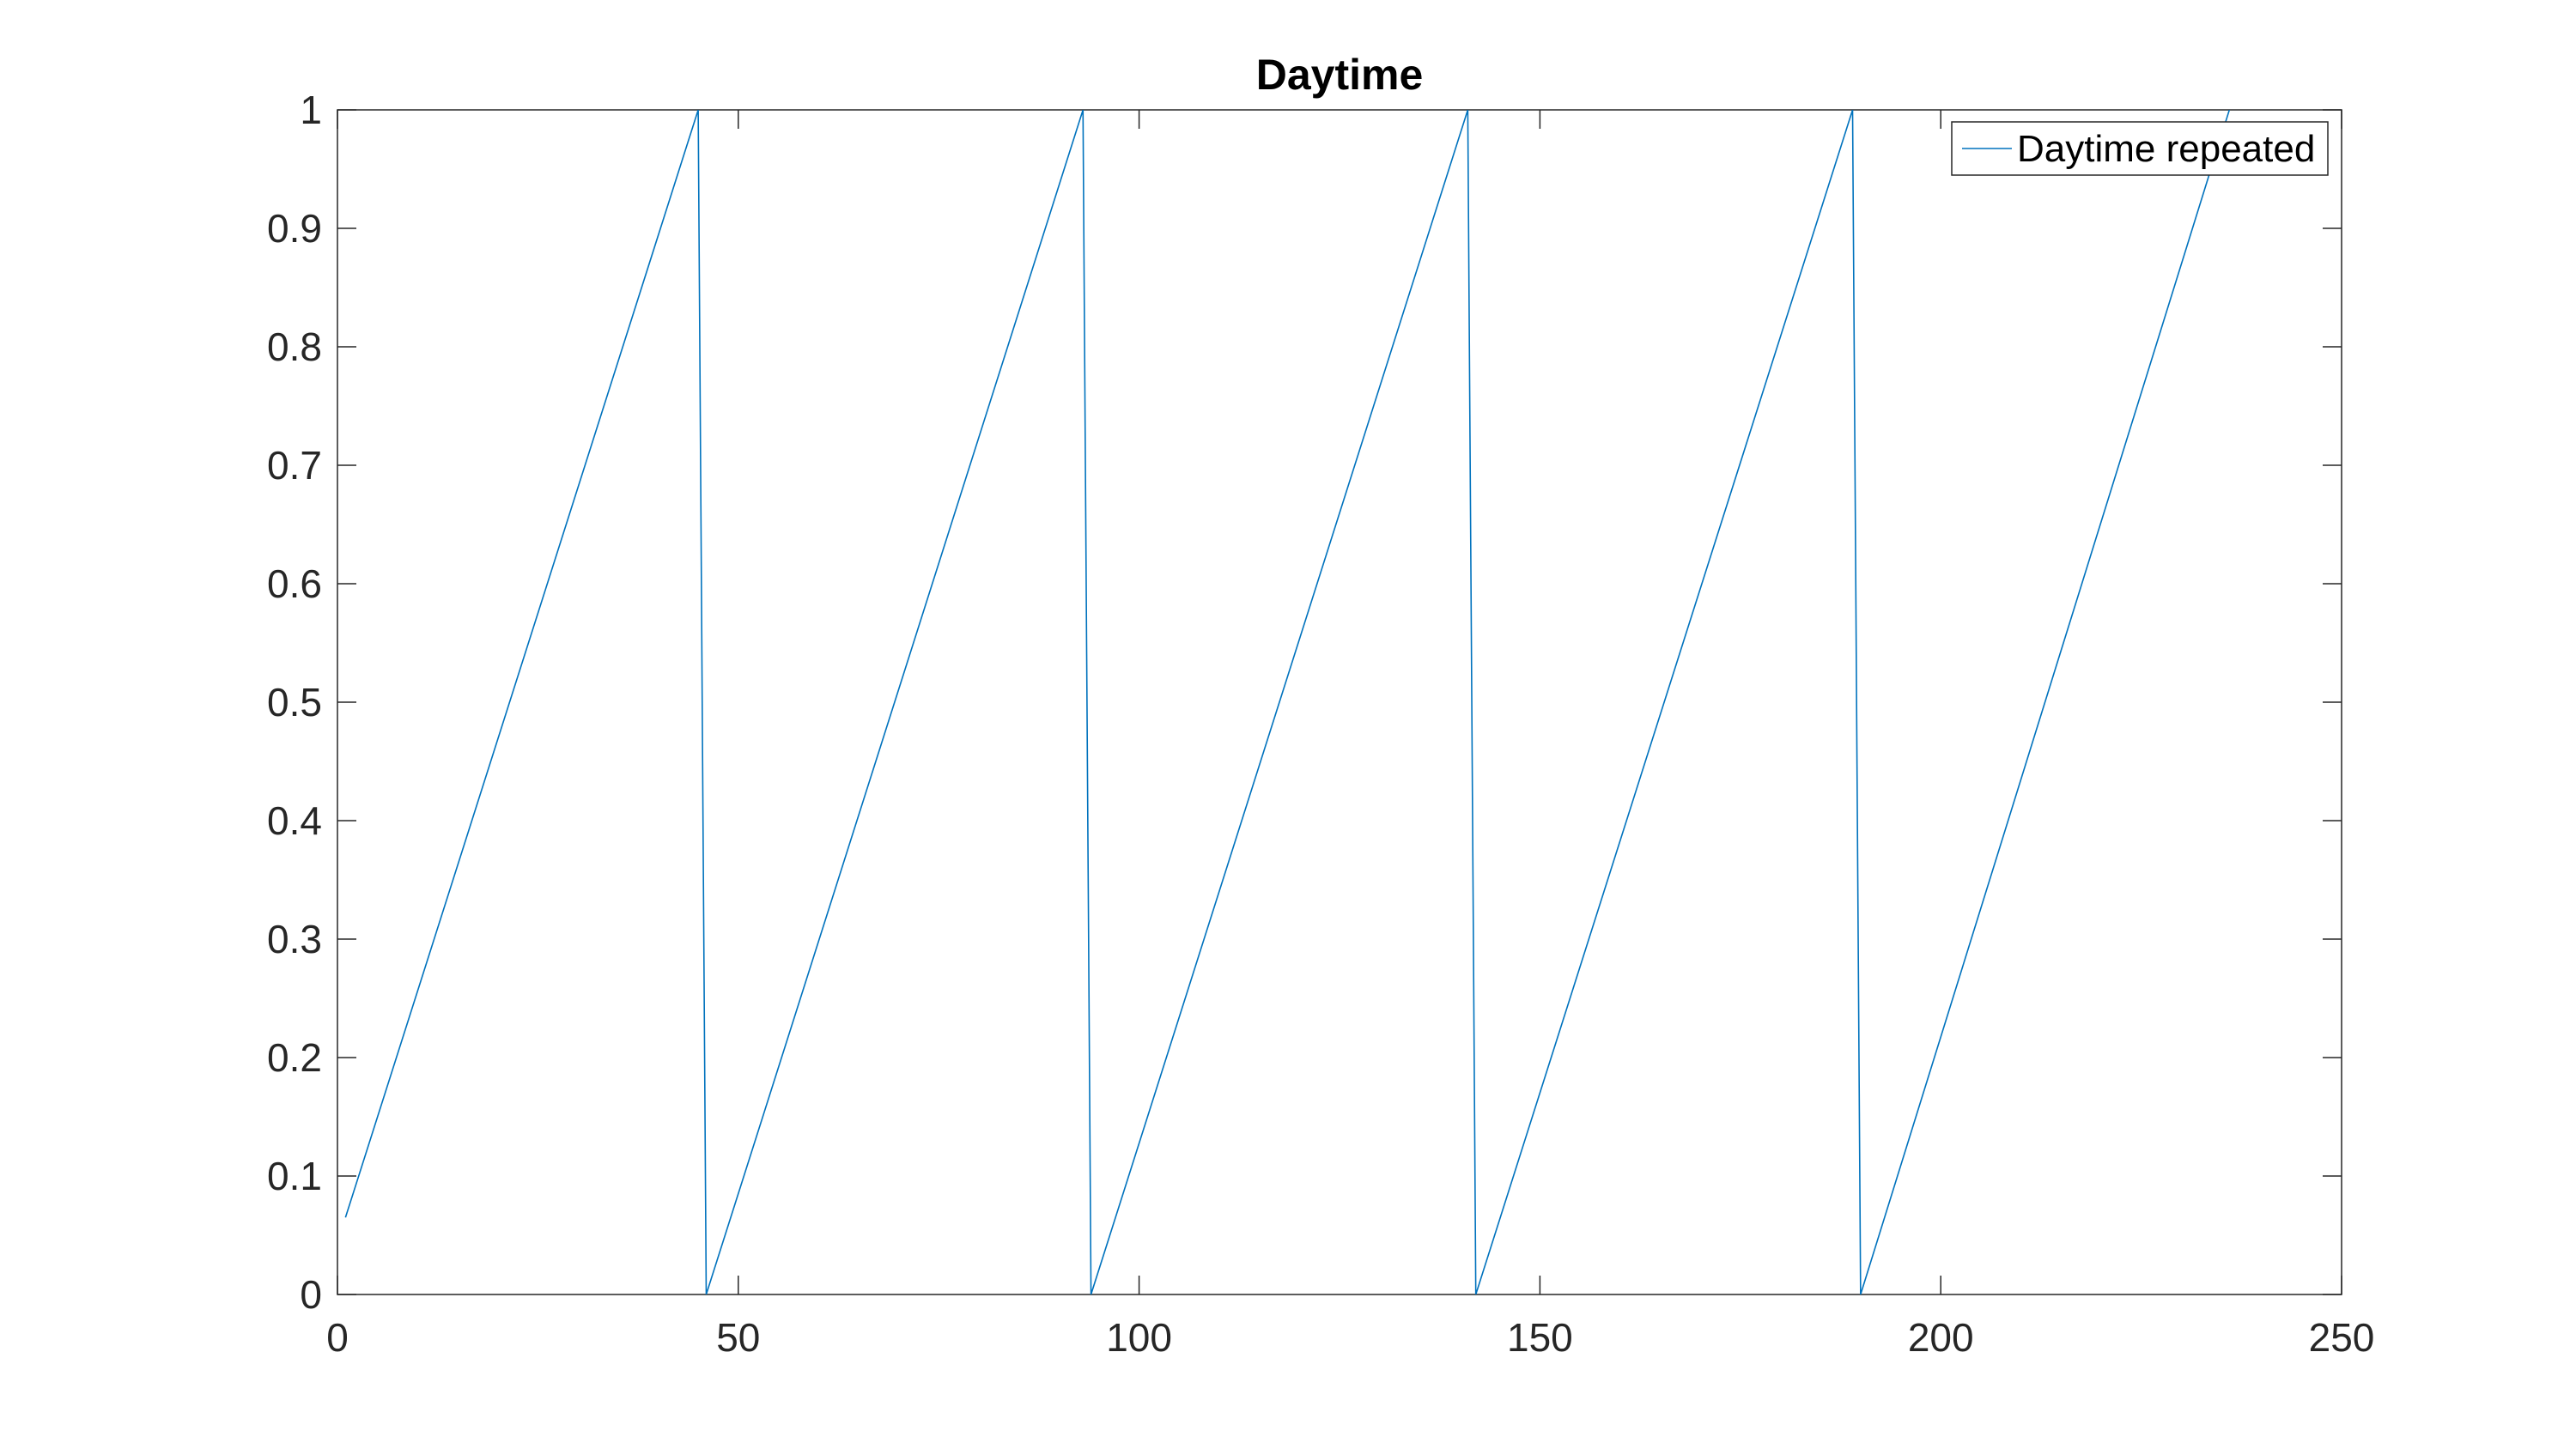  What do you see at coordinates (1340, 75) in the screenshot?
I see `chart-title: Daytime` at bounding box center [1340, 75].